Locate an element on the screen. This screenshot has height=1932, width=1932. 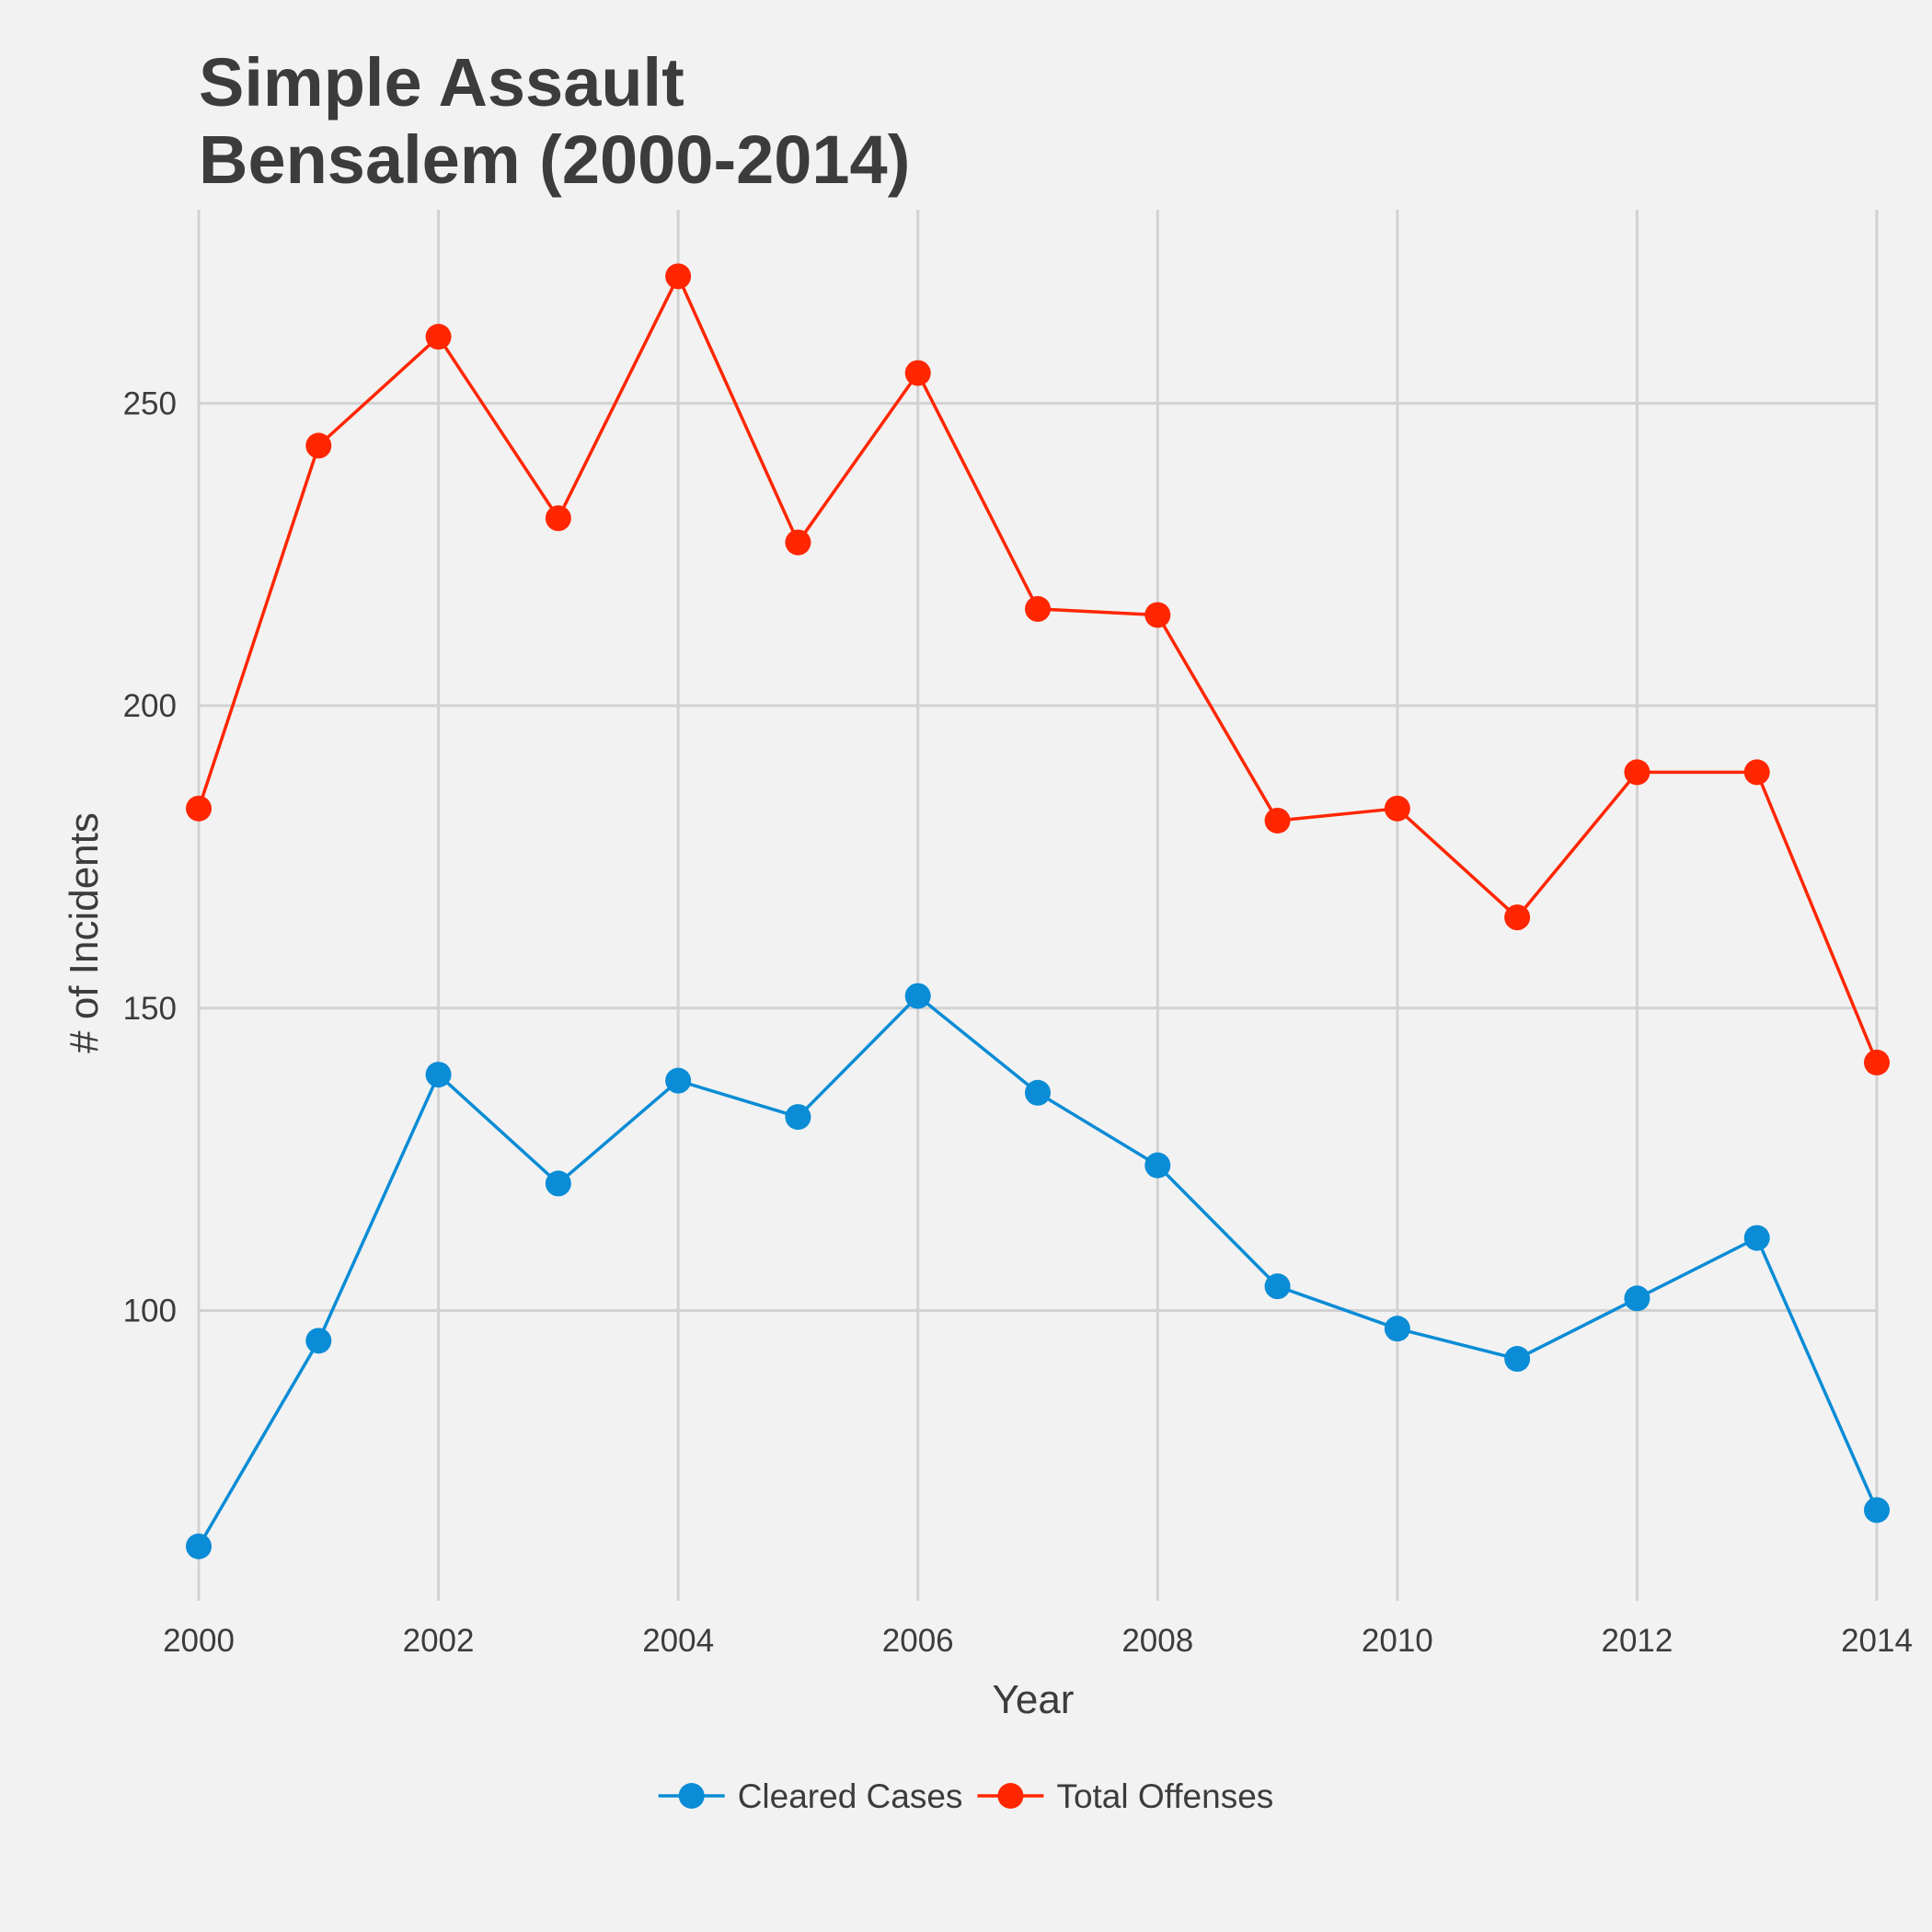
legend-item: Cleared Cases is located at coordinates (810, 1796).